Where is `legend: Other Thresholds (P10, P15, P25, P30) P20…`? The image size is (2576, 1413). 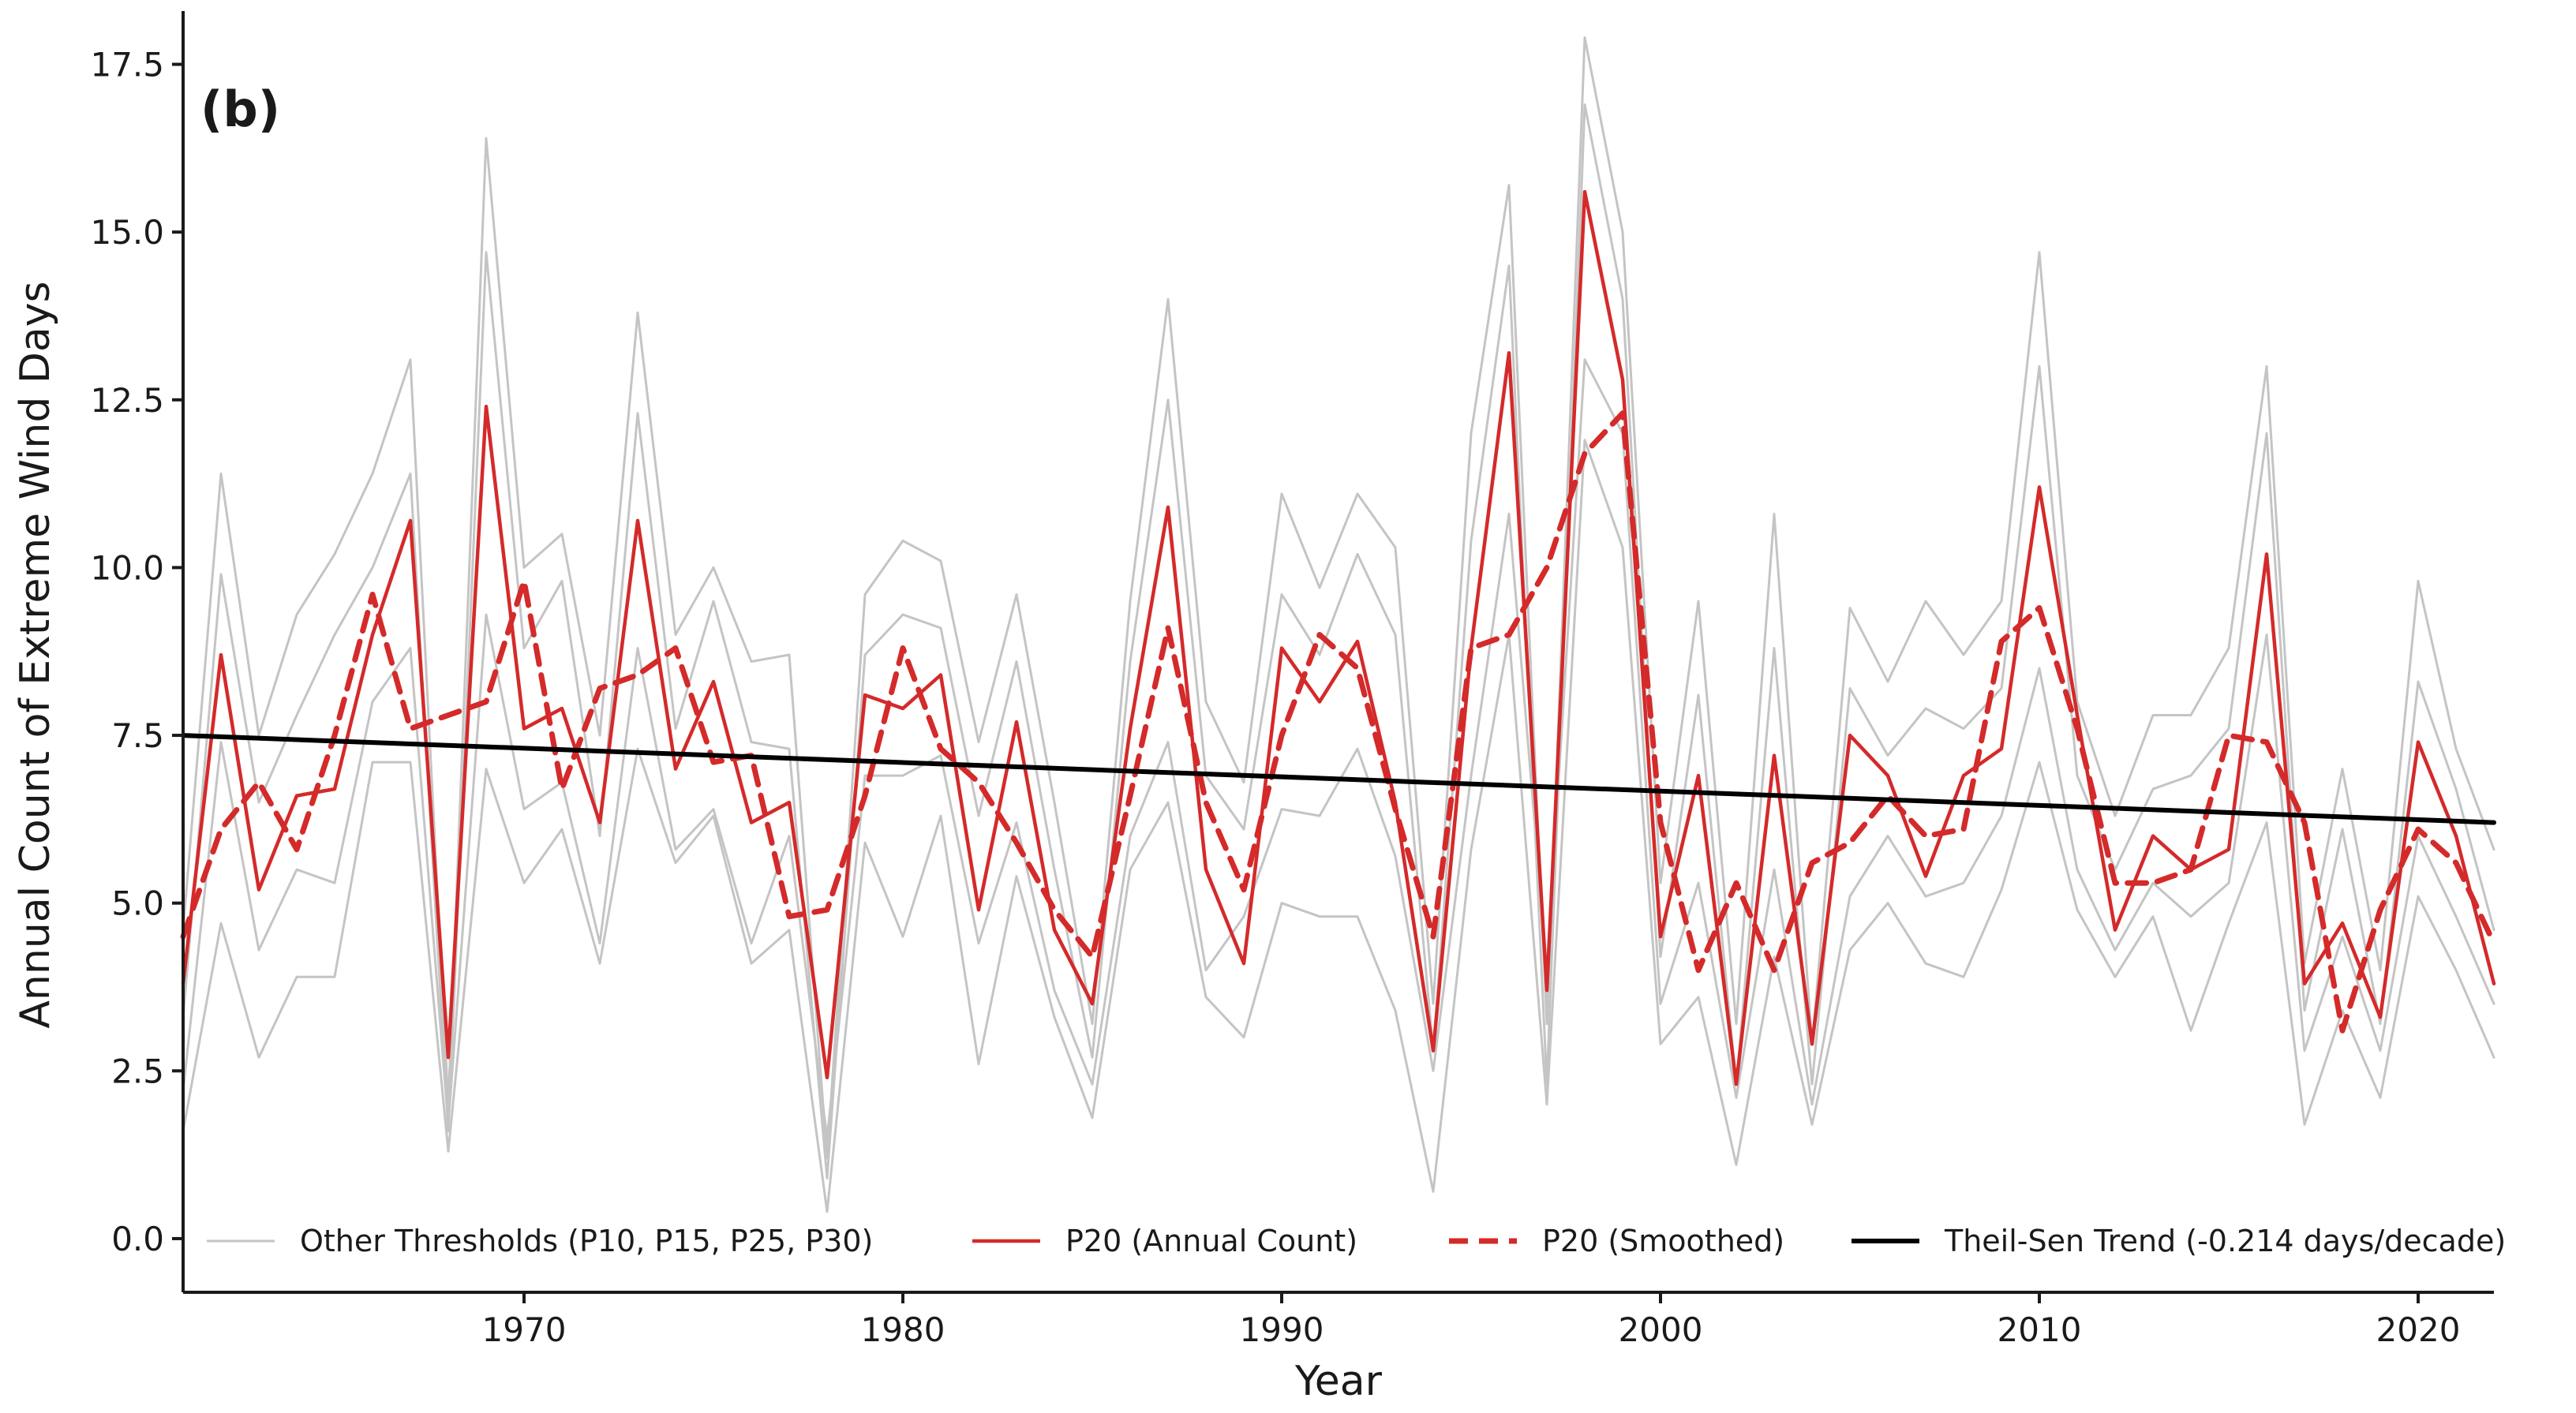
legend: Other Thresholds (P10, P15, P25, P30) P20… is located at coordinates (1356, 1241).